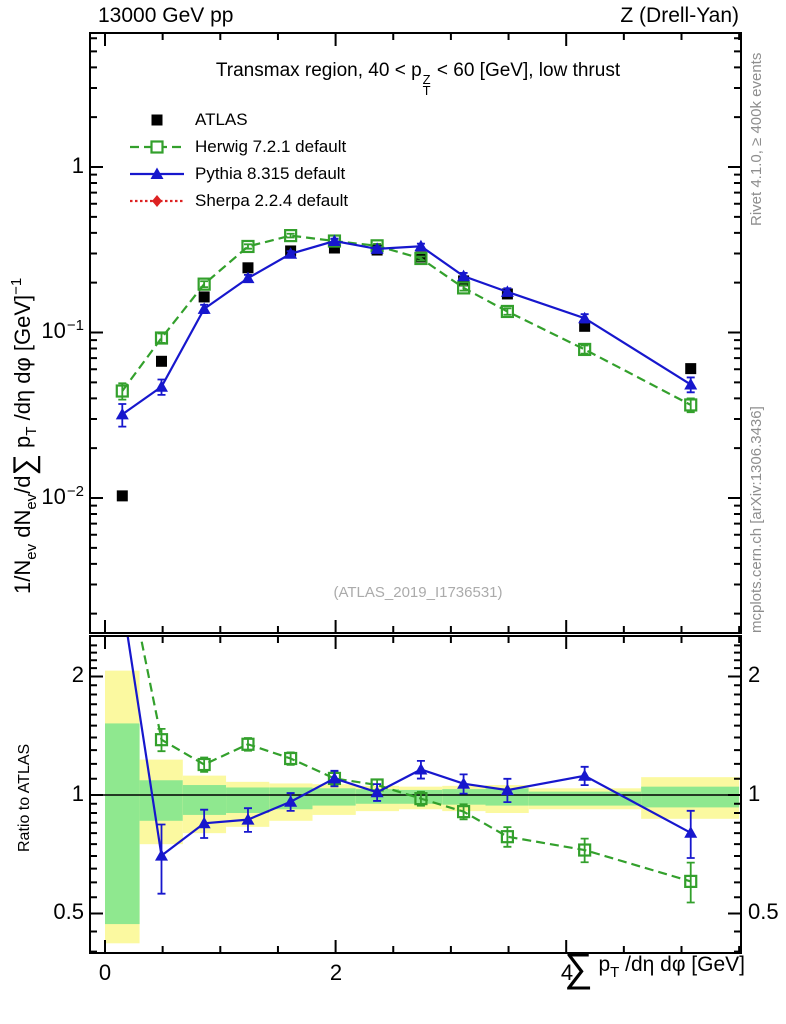 This screenshot has width=786, height=1024. Describe the element at coordinates (756, 519) in the screenshot. I see `mcplots-source-note: mcplots.cern.ch [arXiv:1306.3436]` at that location.